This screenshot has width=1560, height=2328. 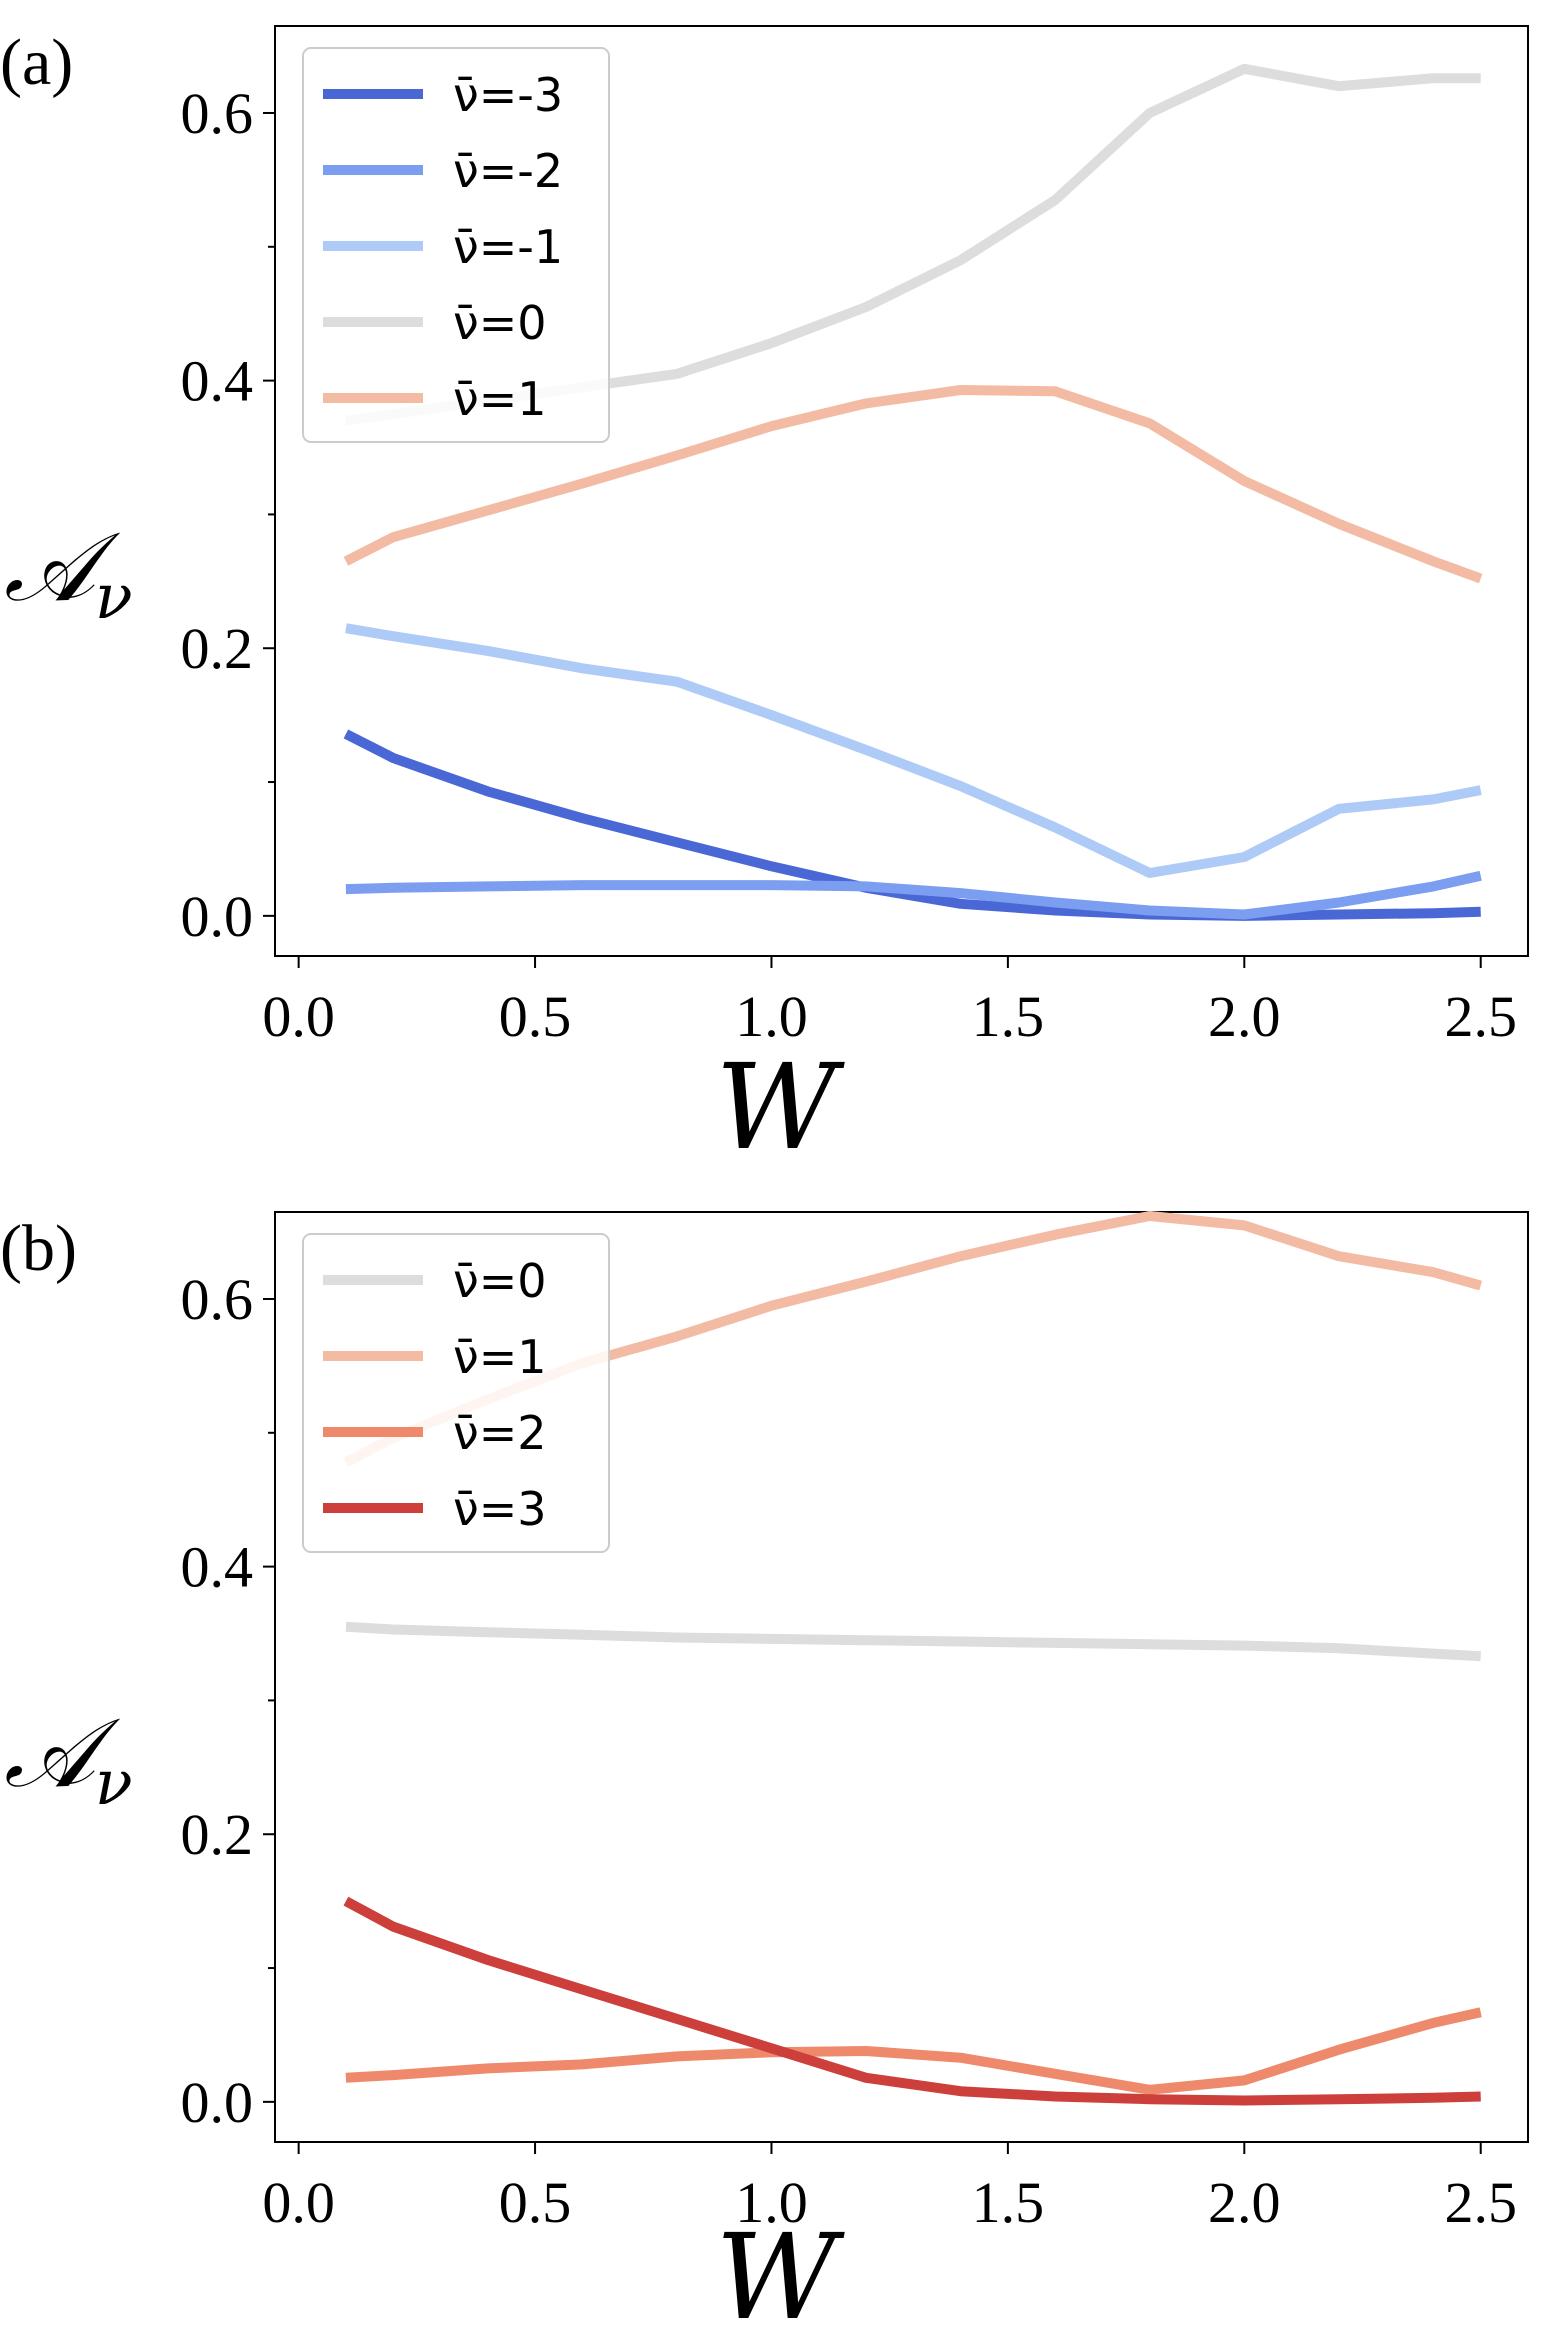 What do you see at coordinates (508, 247) in the screenshot?
I see `legend-label: ν̄=-1` at bounding box center [508, 247].